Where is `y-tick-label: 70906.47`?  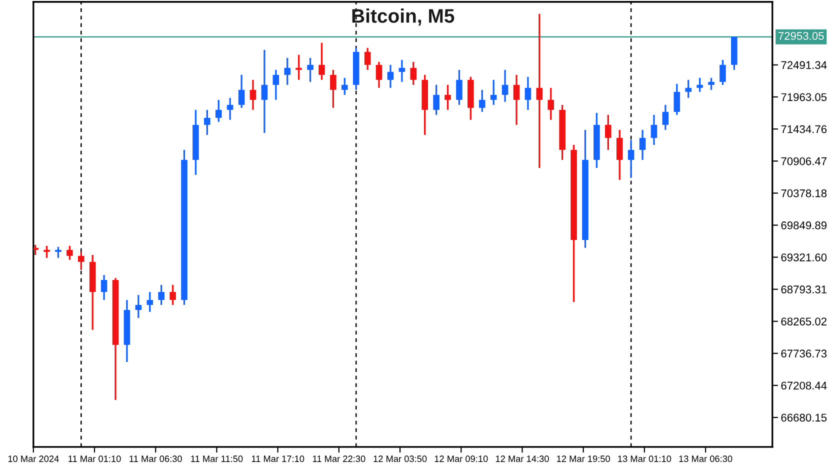
y-tick-label: 70906.47 is located at coordinates (803, 161).